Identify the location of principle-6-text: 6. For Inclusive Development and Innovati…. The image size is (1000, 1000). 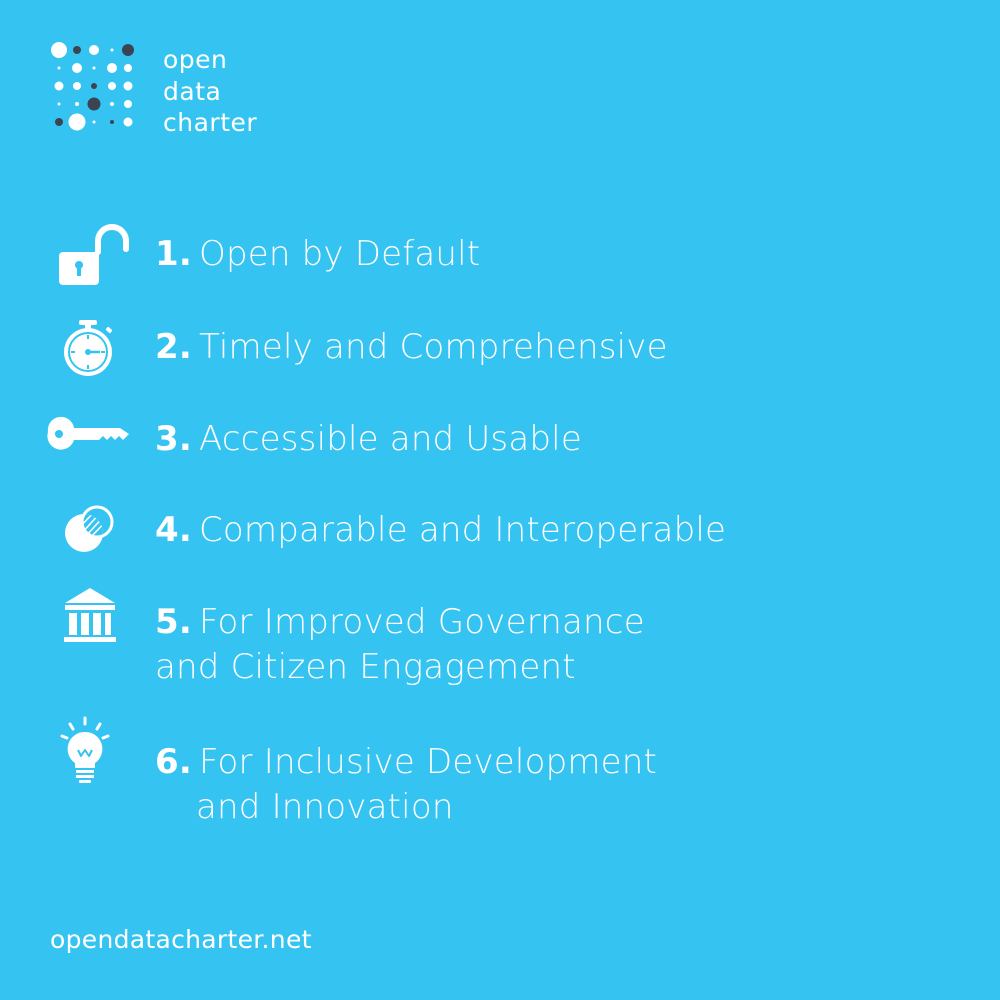
(555, 785).